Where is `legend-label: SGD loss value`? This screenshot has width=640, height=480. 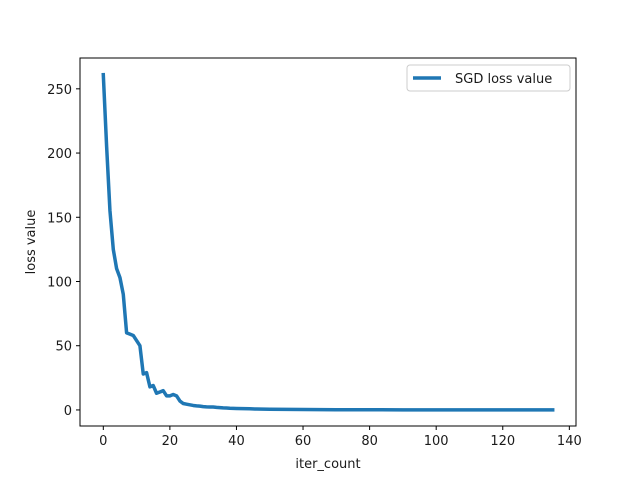
legend-label: SGD loss value is located at coordinates (503, 79).